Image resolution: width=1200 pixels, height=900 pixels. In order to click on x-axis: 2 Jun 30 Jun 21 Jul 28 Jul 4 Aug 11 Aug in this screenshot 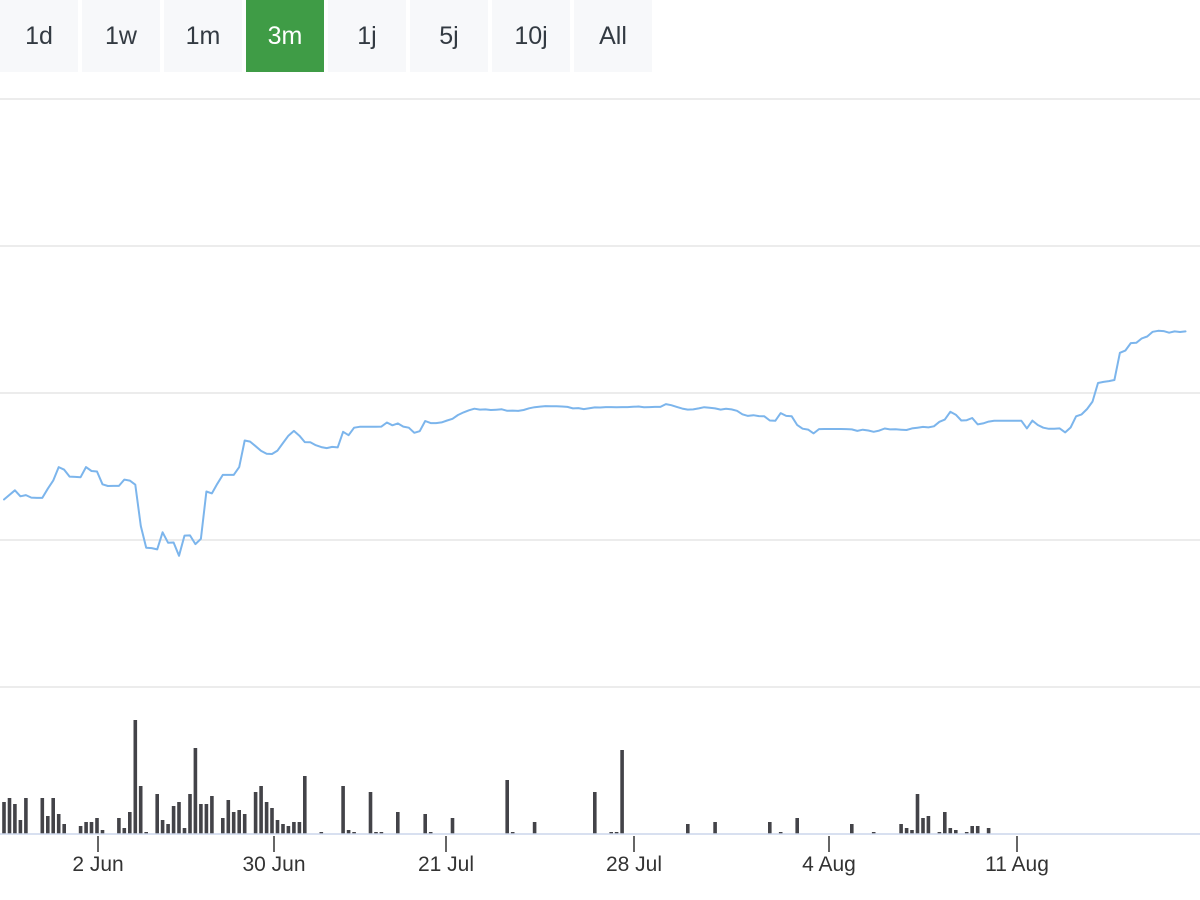, I will do `click(560, 856)`.